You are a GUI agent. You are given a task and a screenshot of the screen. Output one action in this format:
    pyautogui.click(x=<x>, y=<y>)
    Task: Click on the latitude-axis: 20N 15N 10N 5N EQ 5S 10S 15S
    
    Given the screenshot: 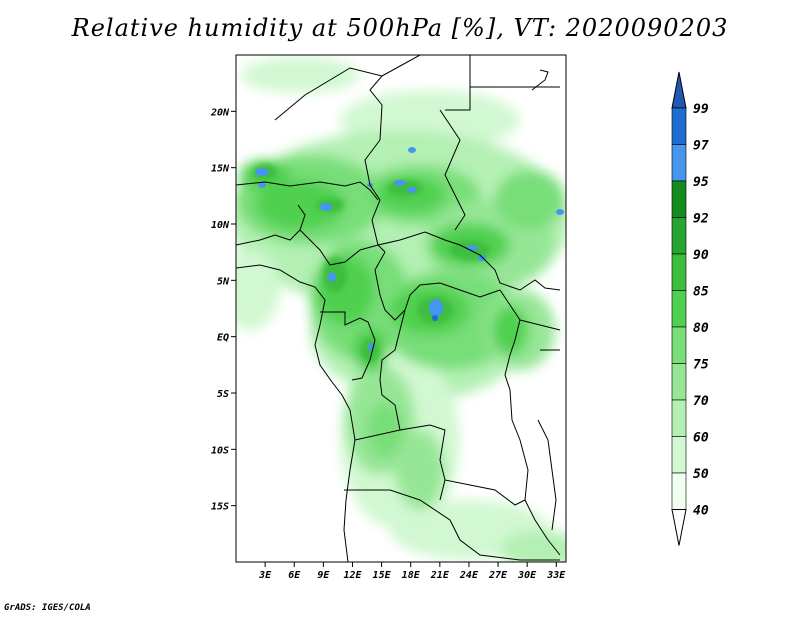 What is the action you would take?
    pyautogui.click(x=223, y=310)
    